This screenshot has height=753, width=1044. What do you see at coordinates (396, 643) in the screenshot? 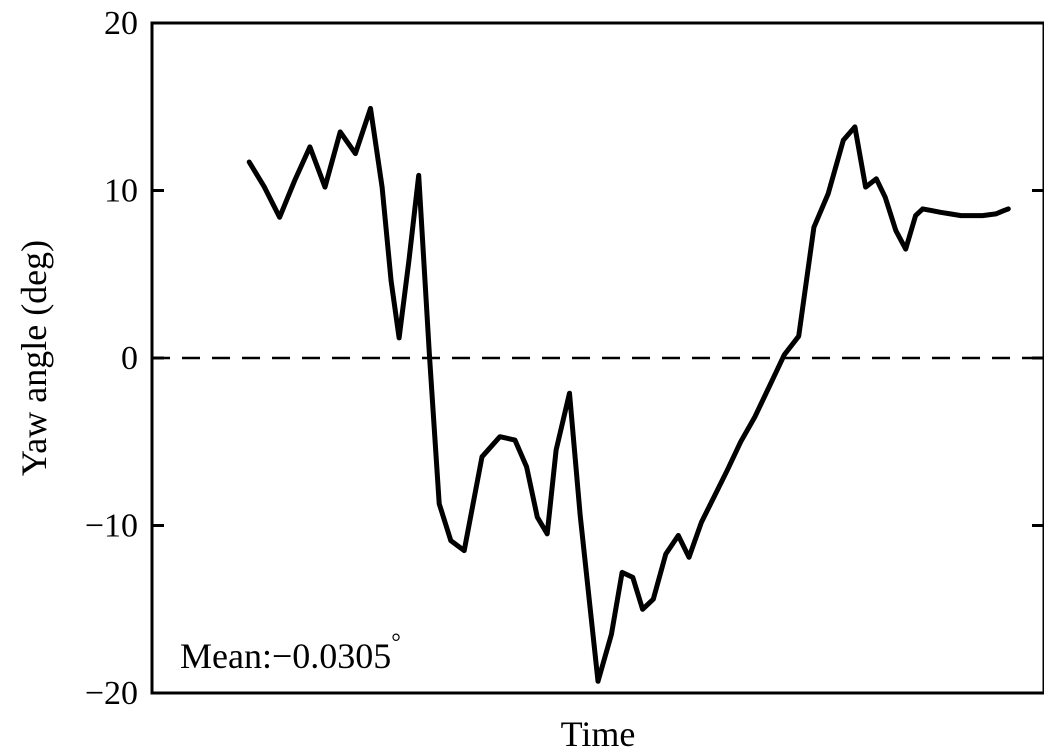
I see `degree-symbol: °` at bounding box center [396, 643].